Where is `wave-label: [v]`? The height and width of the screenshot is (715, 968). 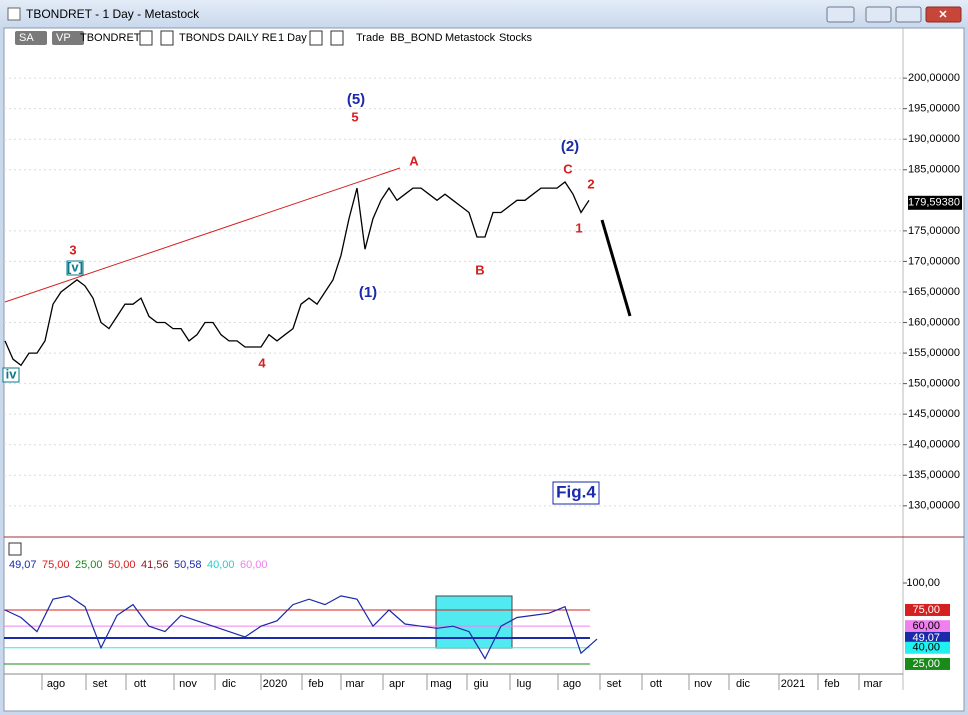
wave-label: [v] is located at coordinates (75, 266).